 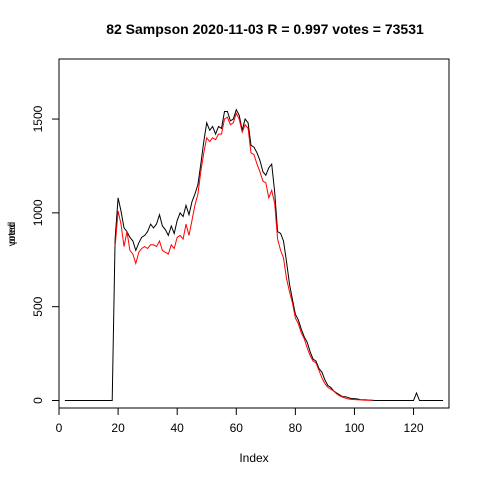 What do you see at coordinates (296, 428) in the screenshot?
I see `x-tick-label: 80` at bounding box center [296, 428].